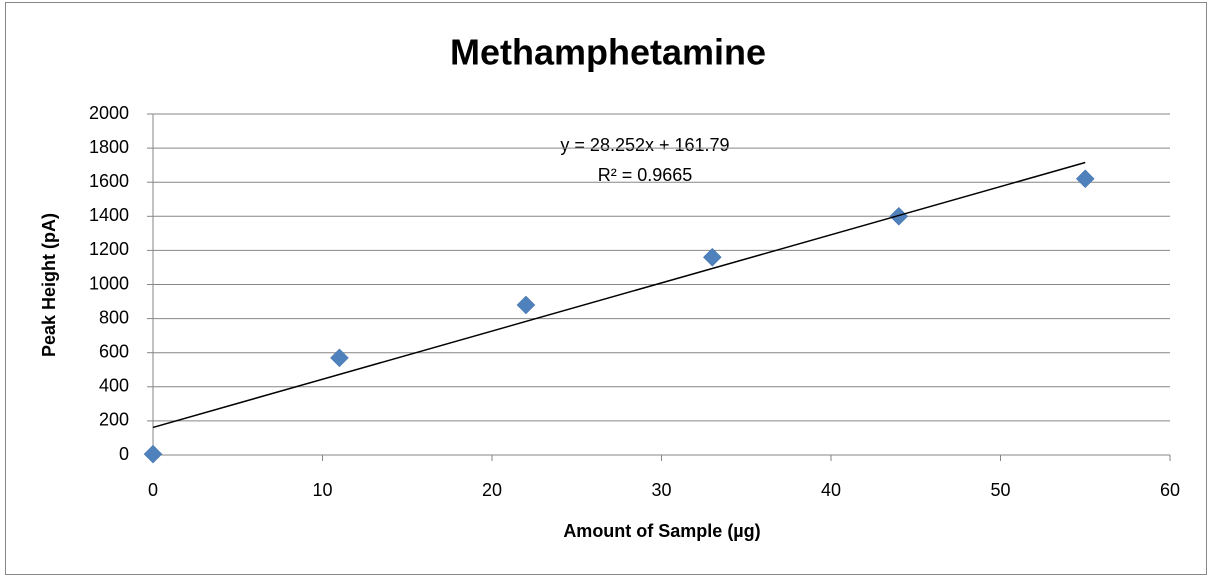 The width and height of the screenshot is (1212, 578). What do you see at coordinates (109, 215) in the screenshot?
I see `y-tick-label: 1400` at bounding box center [109, 215].